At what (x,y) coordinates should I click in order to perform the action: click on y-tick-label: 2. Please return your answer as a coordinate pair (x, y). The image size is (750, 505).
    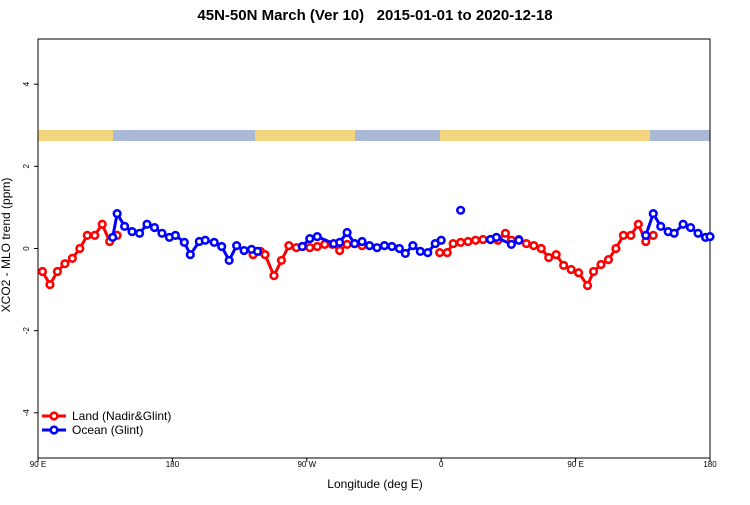
    Looking at the image, I should click on (26, 166).